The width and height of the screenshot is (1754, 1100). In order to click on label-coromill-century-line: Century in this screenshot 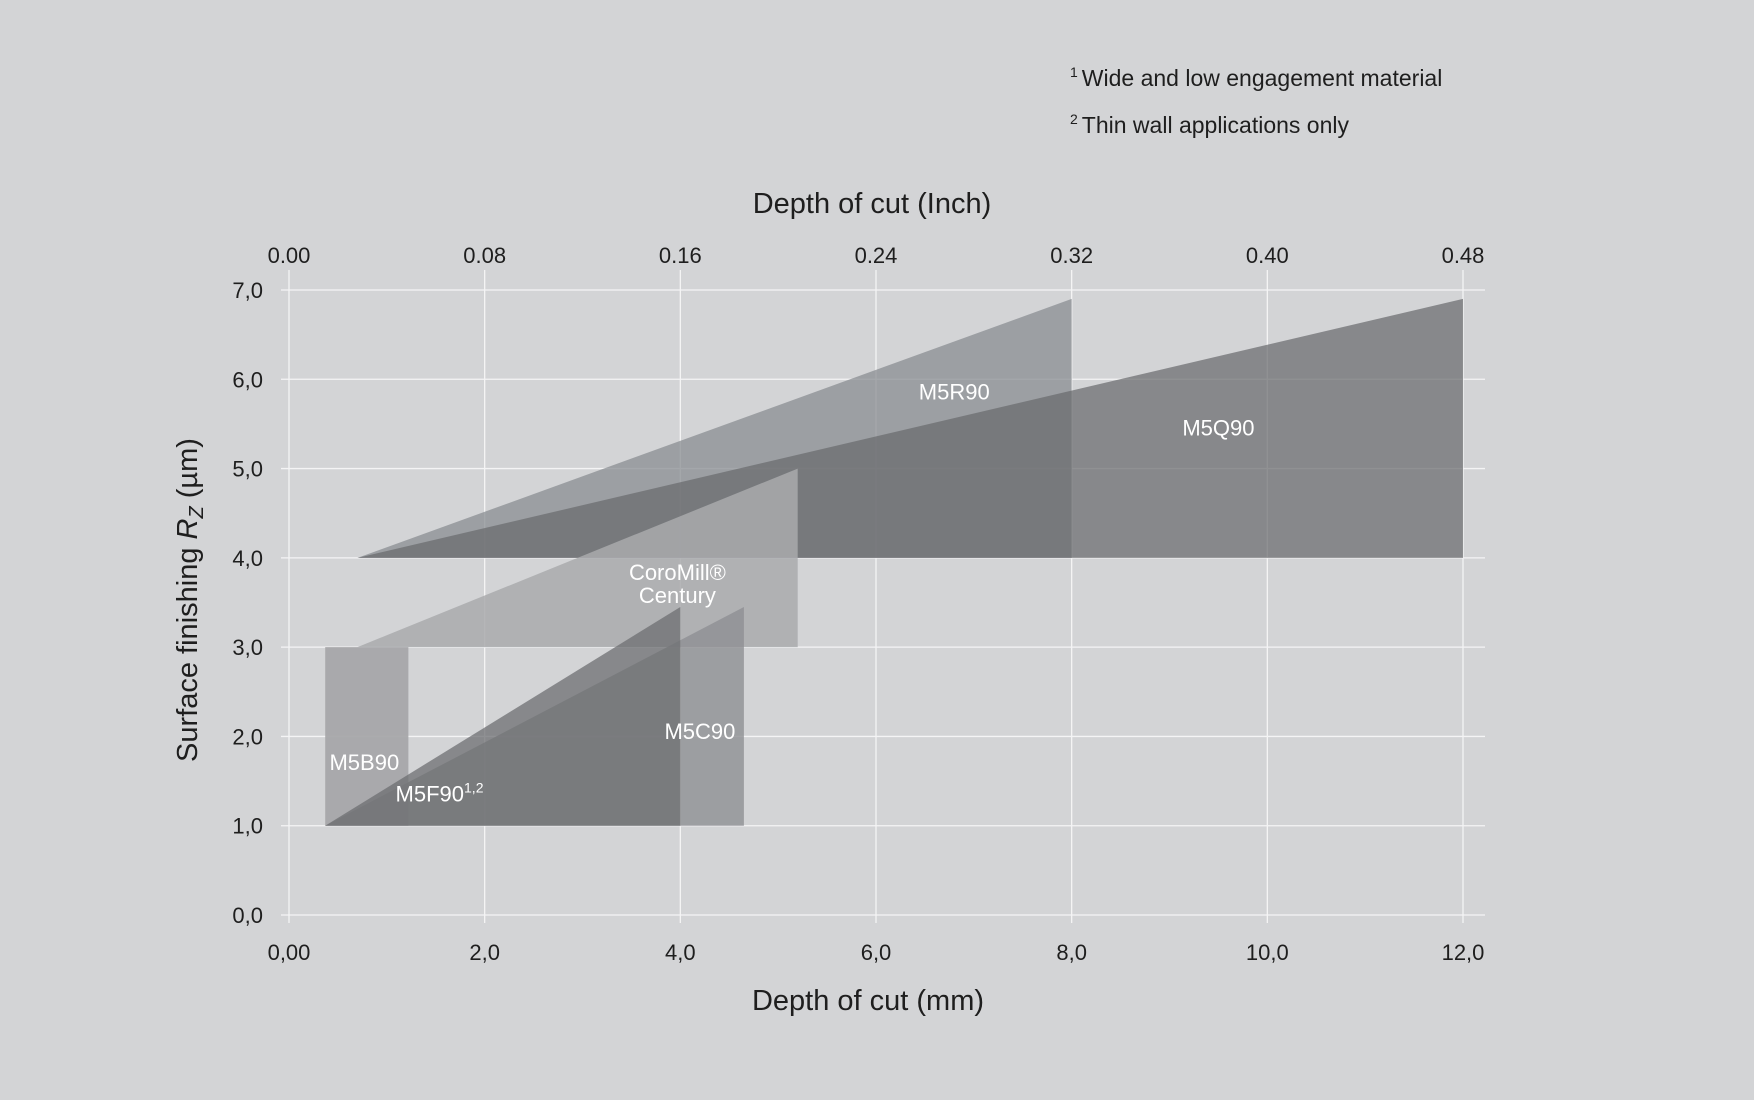, I will do `click(677, 595)`.